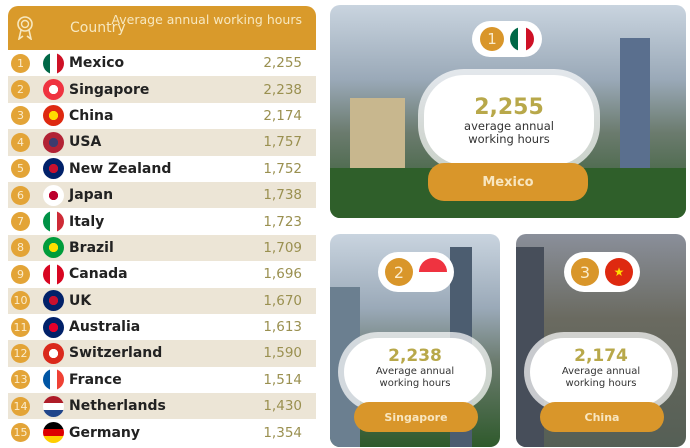  What do you see at coordinates (162, 28) in the screenshot?
I see `table-header: Country Average annual working hours` at bounding box center [162, 28].